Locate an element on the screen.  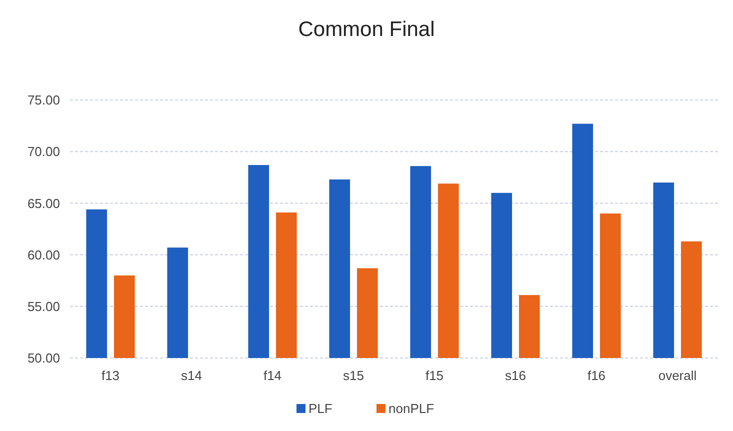
x-tick-label: s16 is located at coordinates (515, 375).